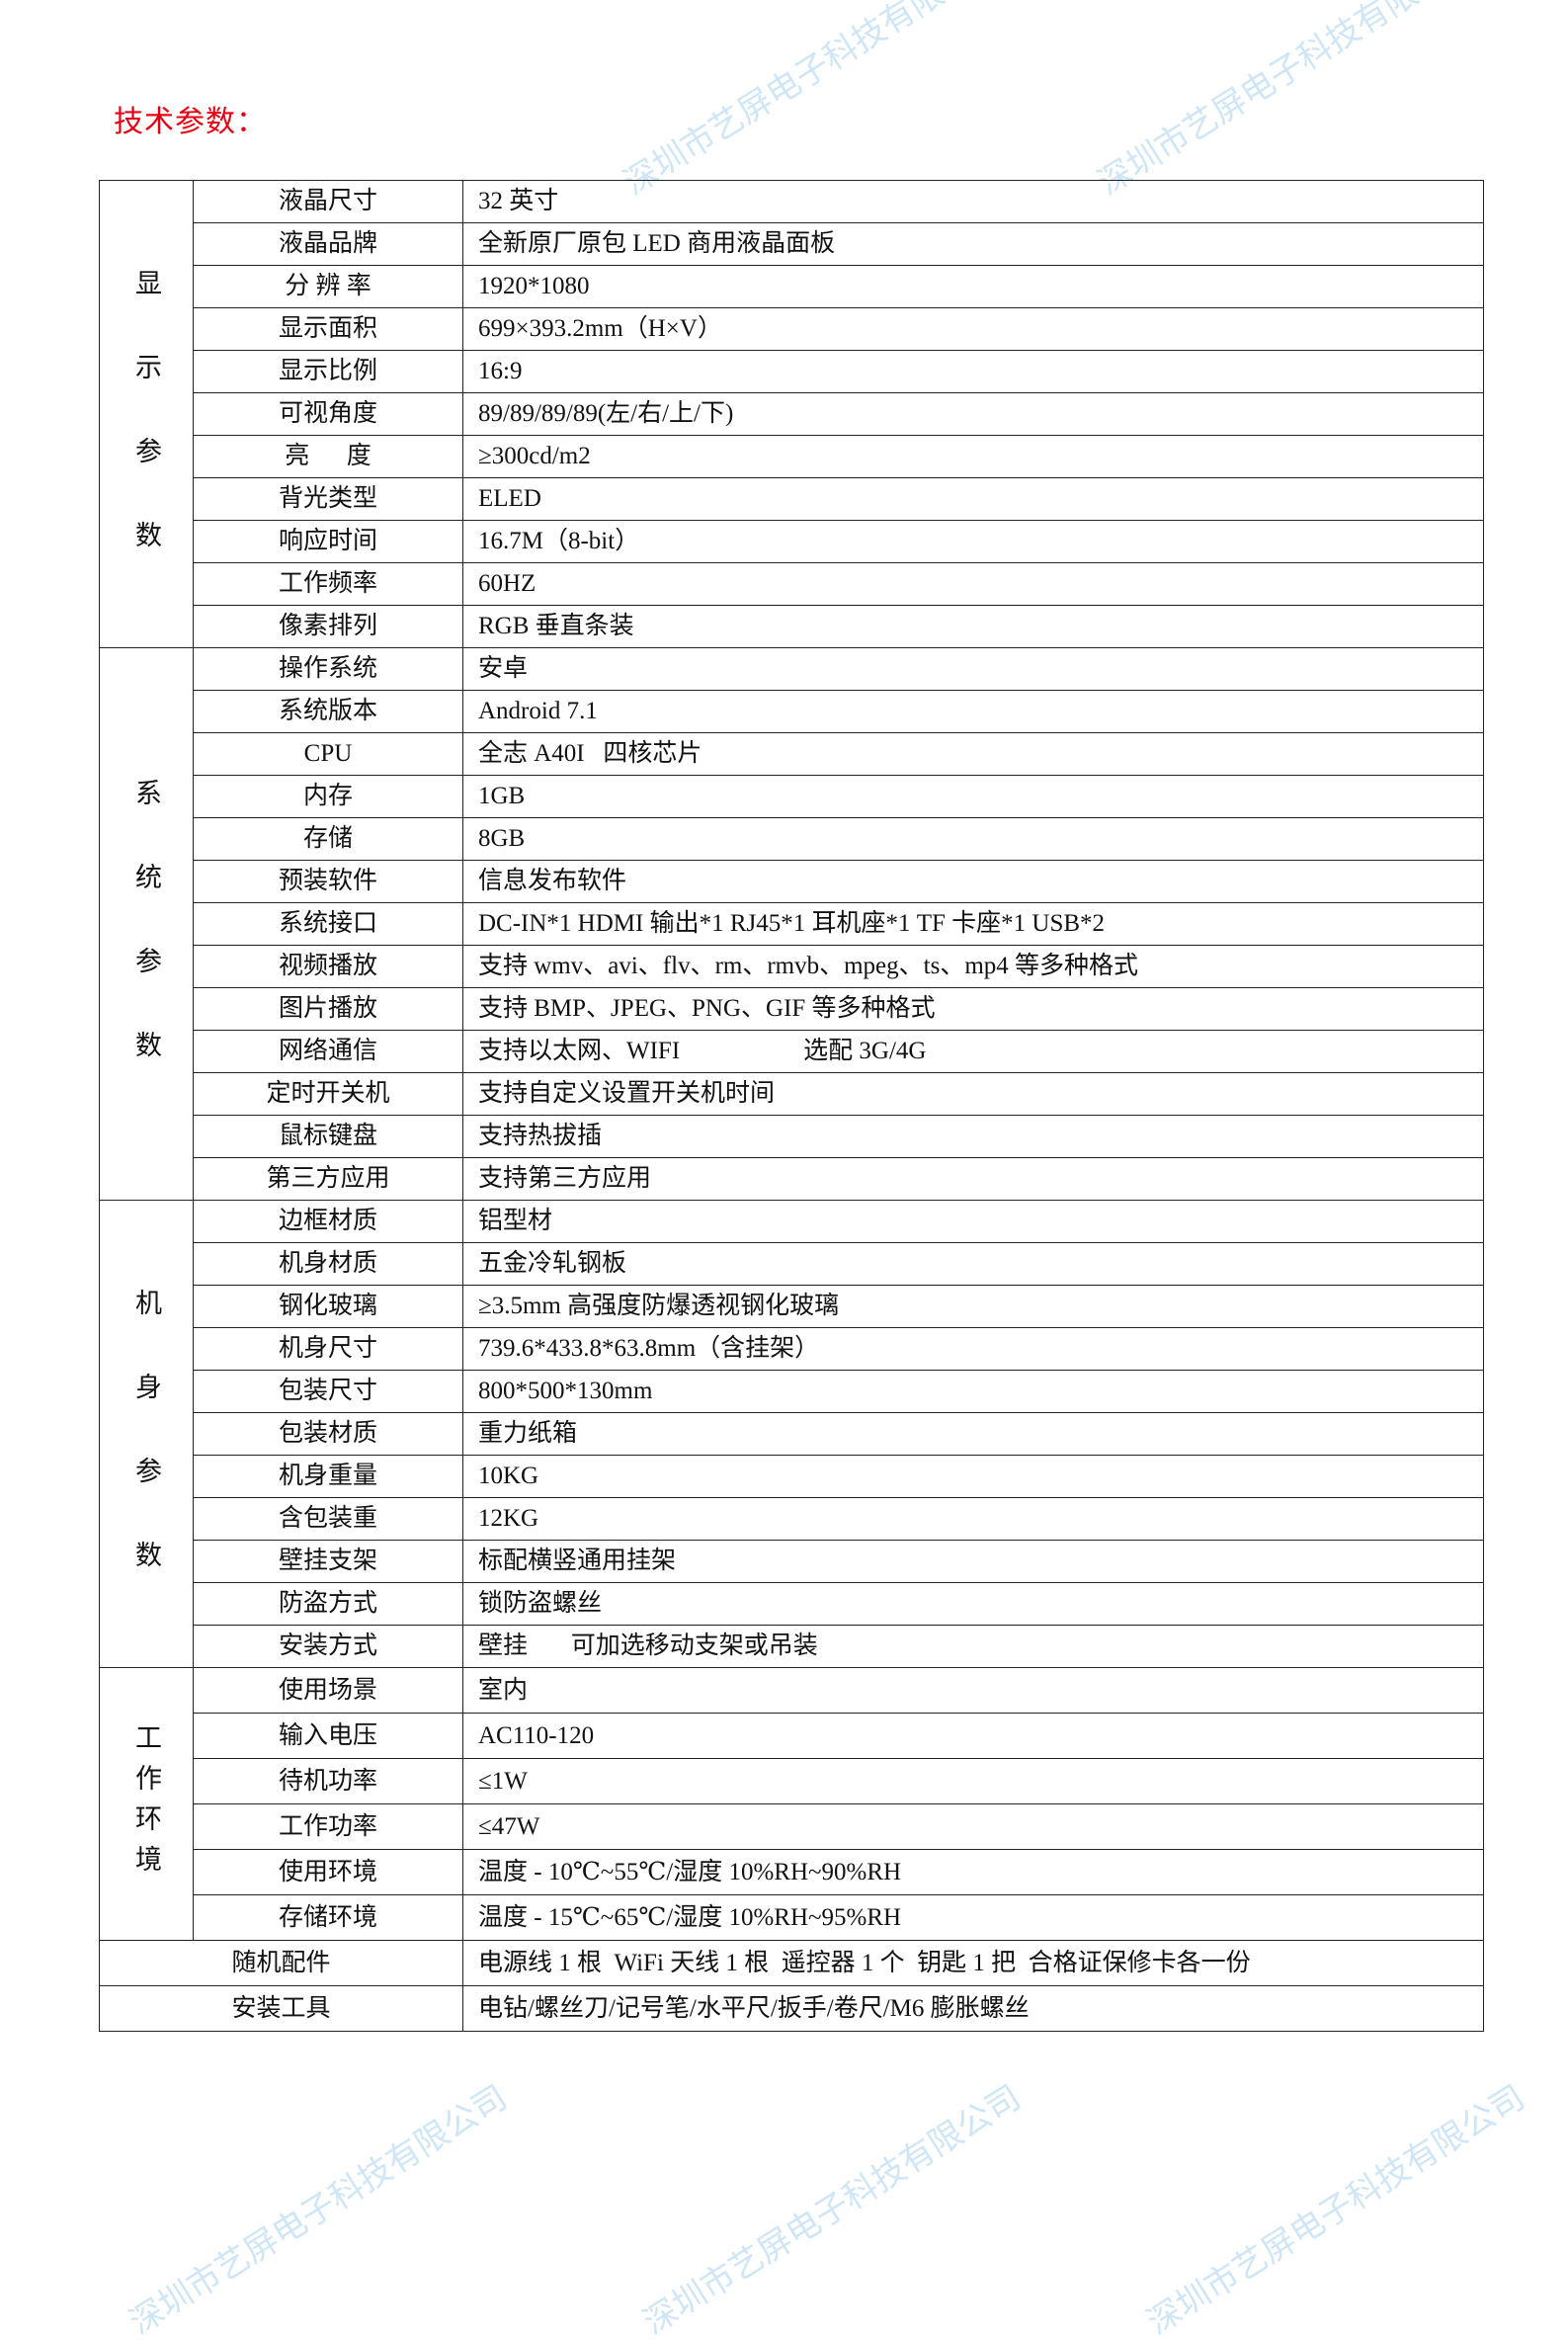 This screenshot has height=2344, width=1568. I want to click on table-row: 可视角度 89/89/89/89(左/右/上/下), so click(792, 414).